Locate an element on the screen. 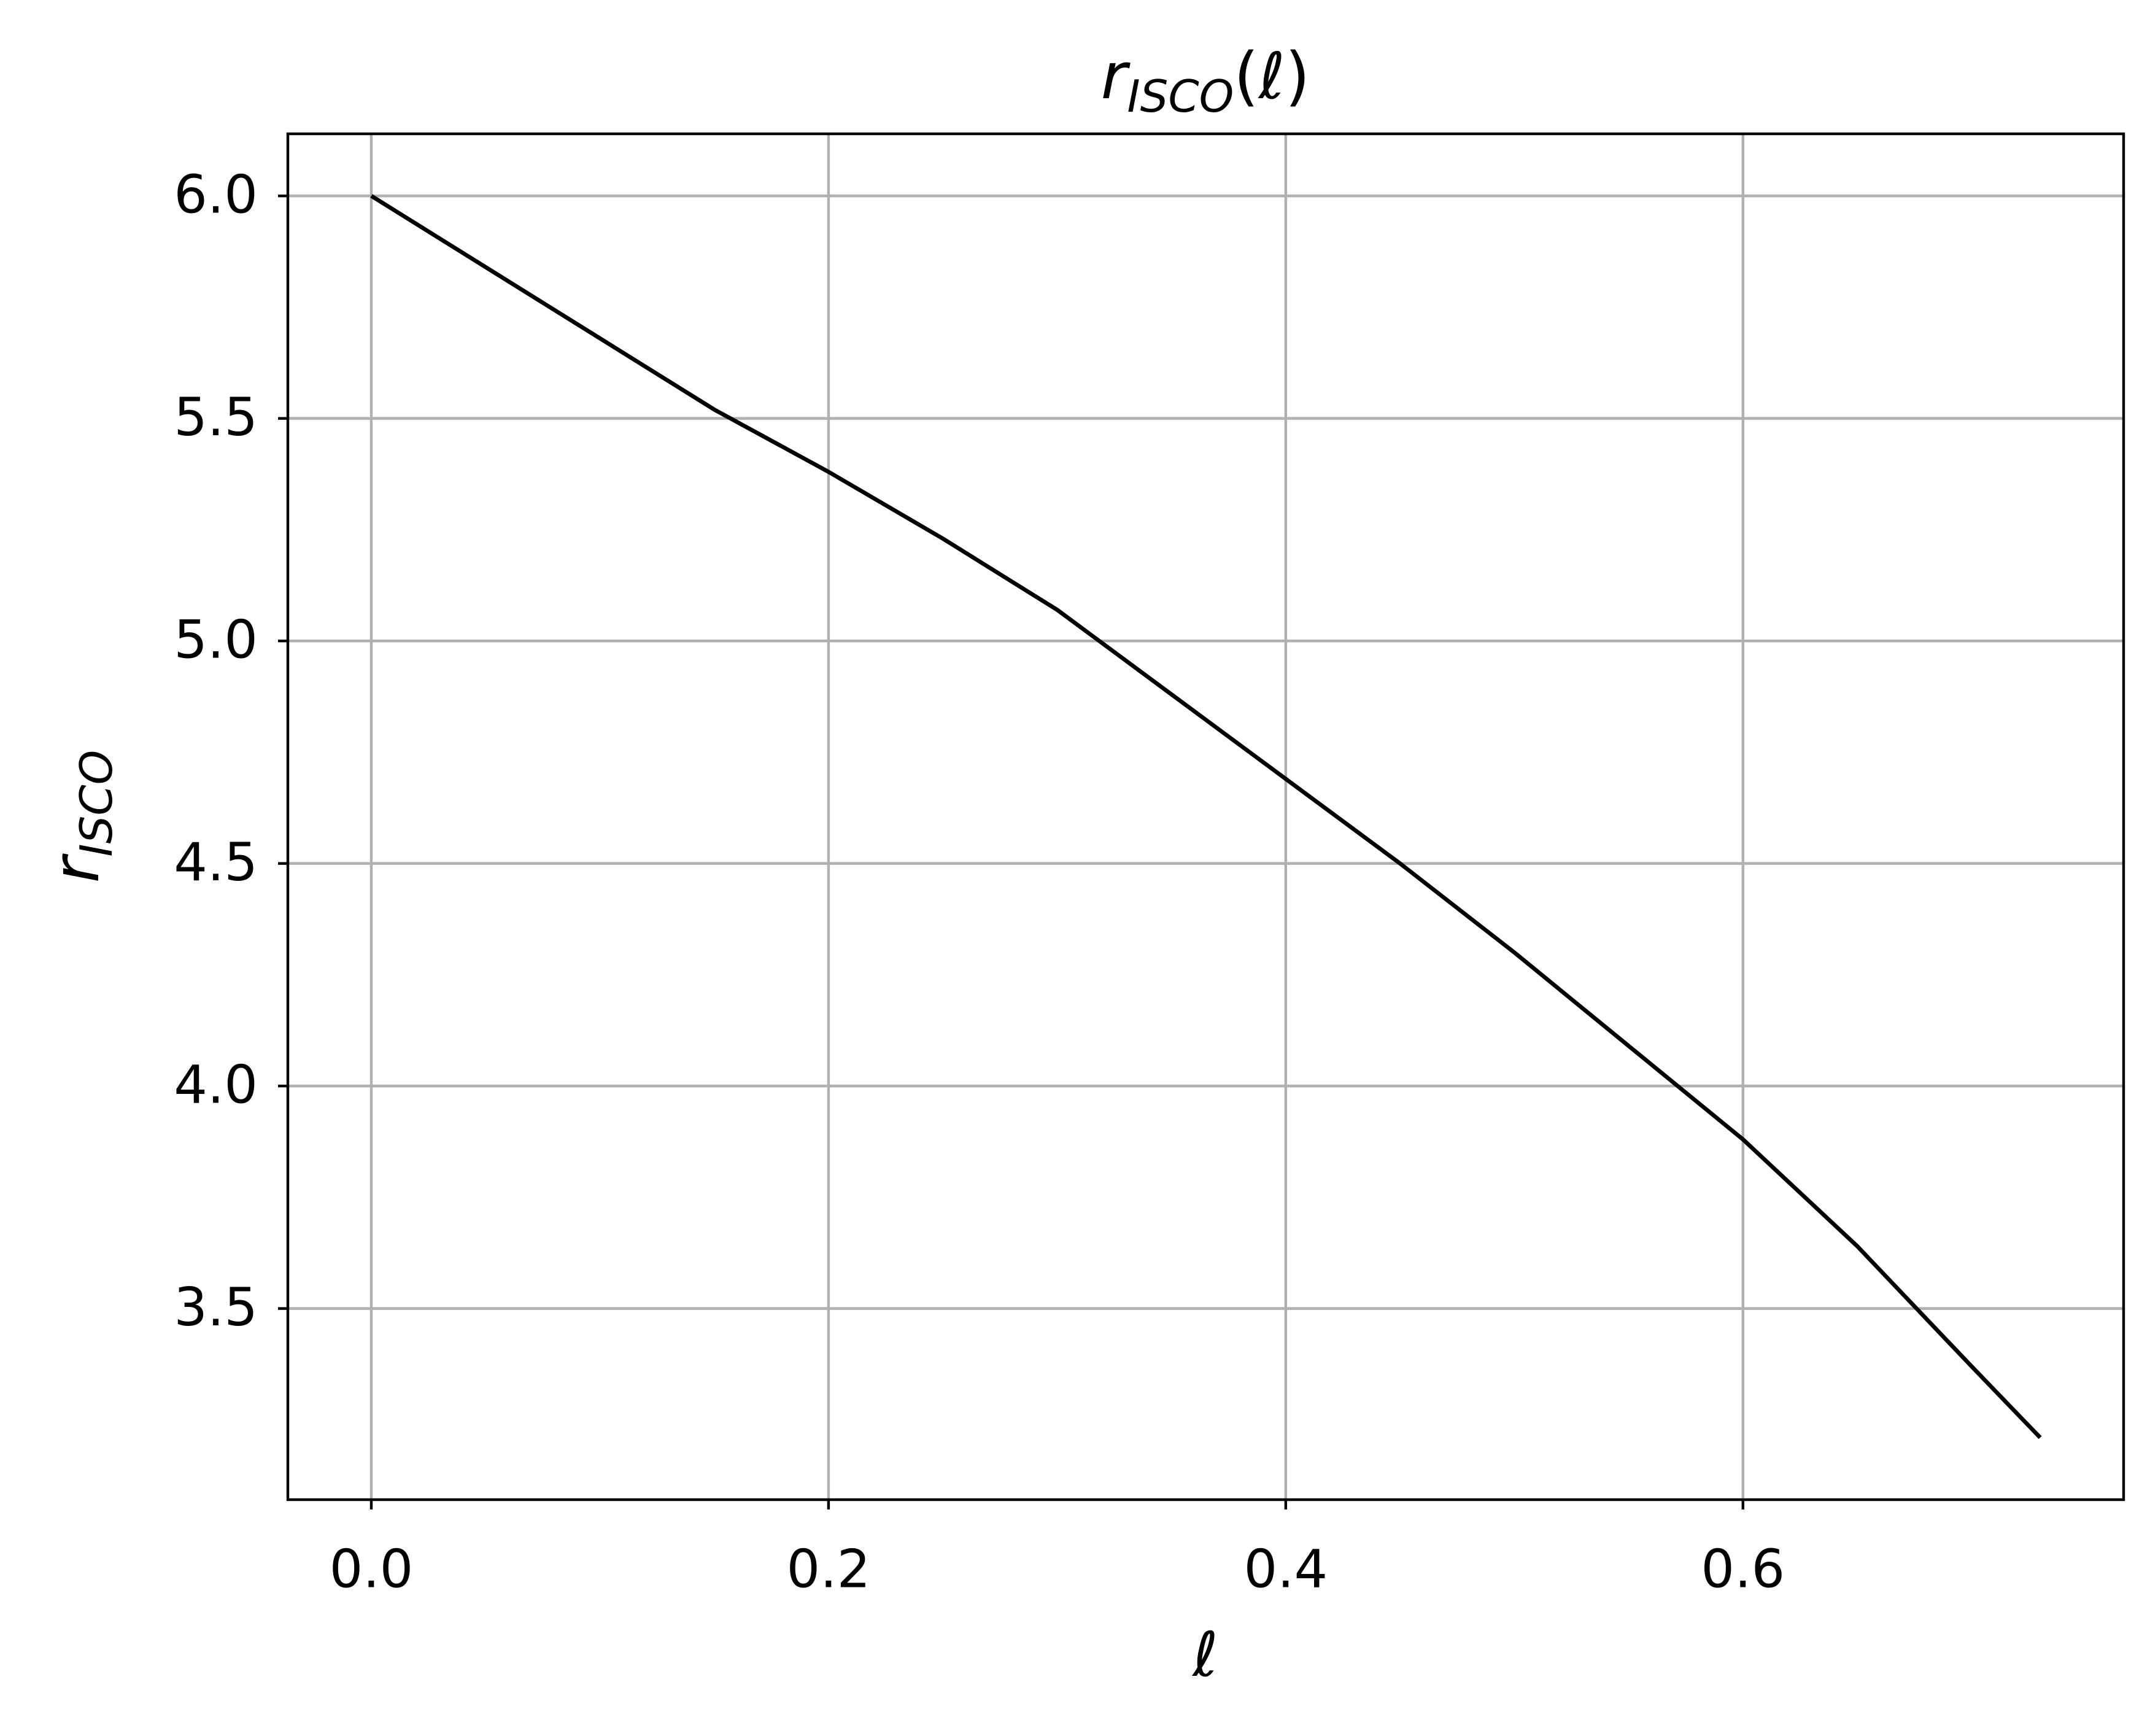 This screenshot has height=1736, width=2150. y-tick-label: 4.0 is located at coordinates (216, 1085).